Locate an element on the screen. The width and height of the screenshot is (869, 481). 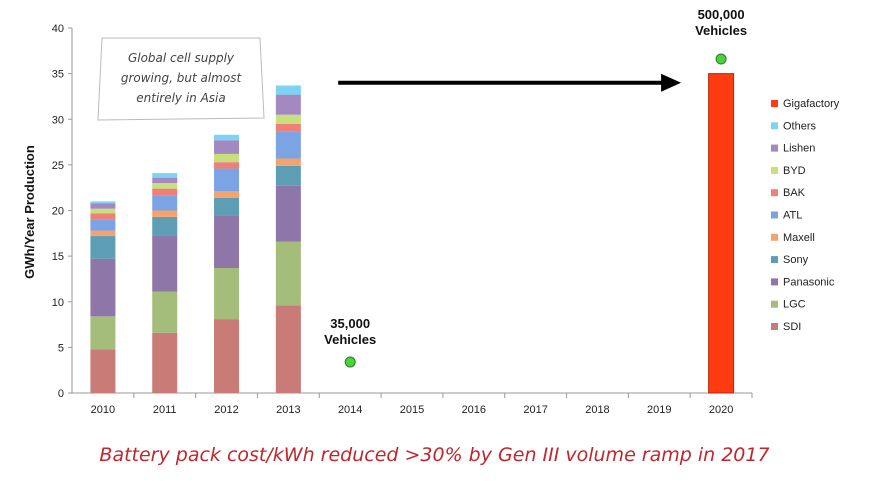
legend-swatch-others is located at coordinates (774, 126).